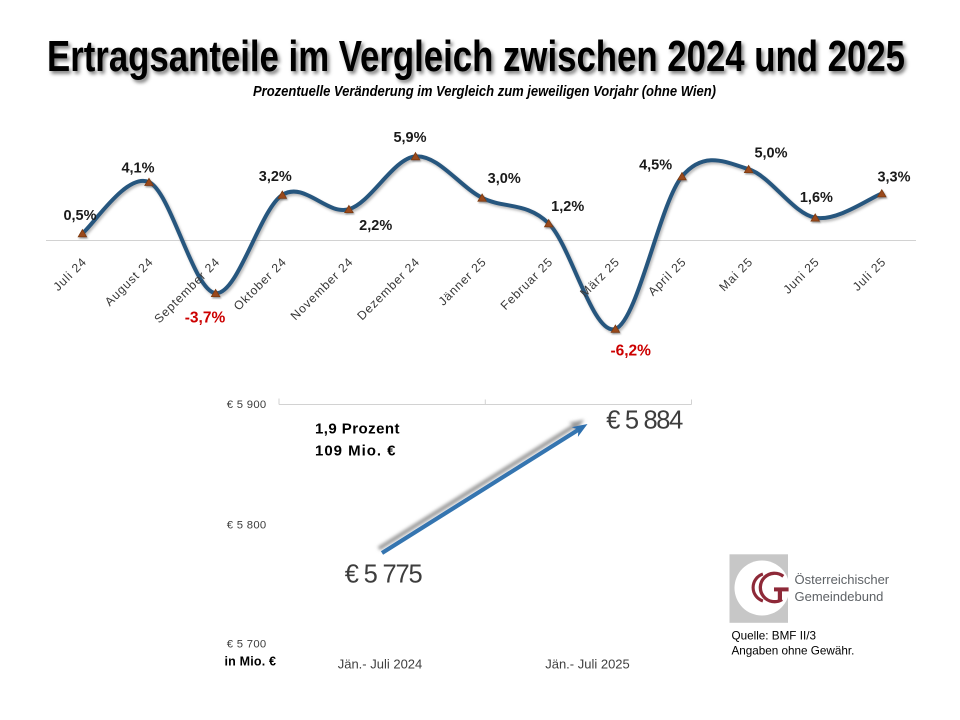  What do you see at coordinates (322, 289) in the screenshot?
I see `svg-text: November 24` at bounding box center [322, 289].